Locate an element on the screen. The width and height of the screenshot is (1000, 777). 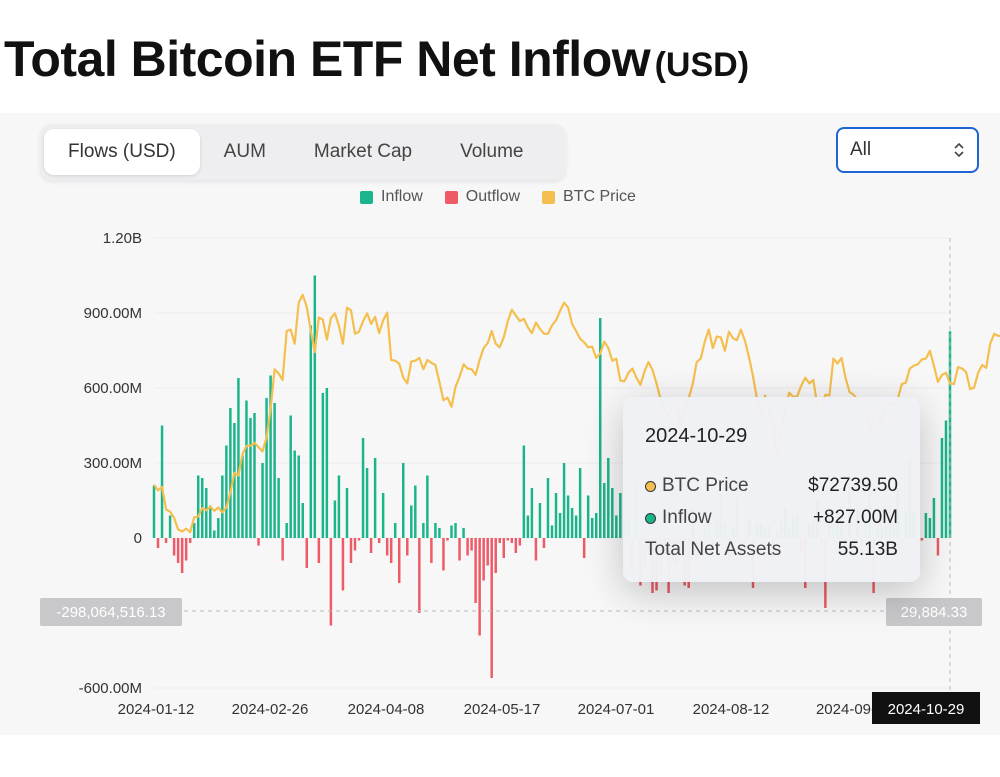
legend-item-inflow: Inflow is located at coordinates (391, 197).